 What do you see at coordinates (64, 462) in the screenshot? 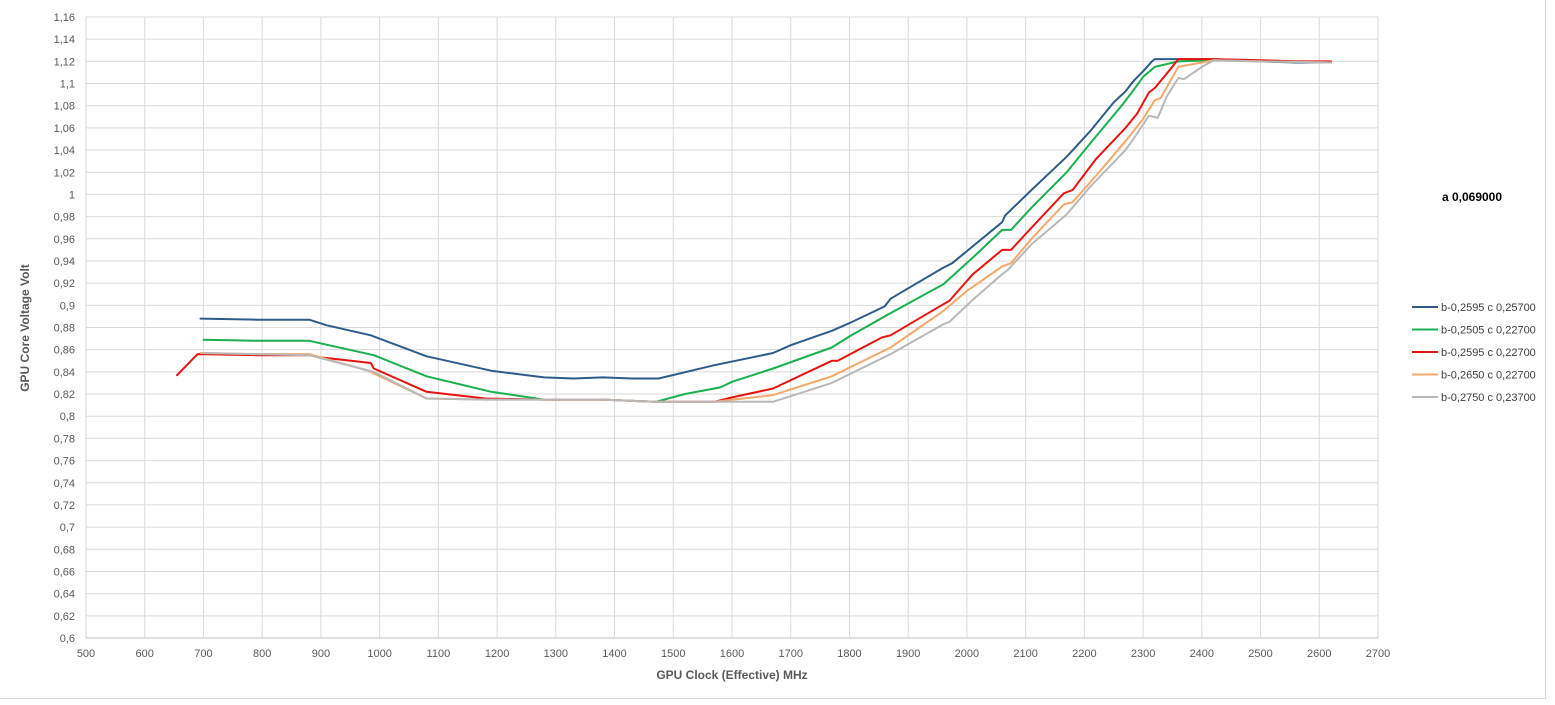
I see `y-tick-label: 0,76` at bounding box center [64, 462].